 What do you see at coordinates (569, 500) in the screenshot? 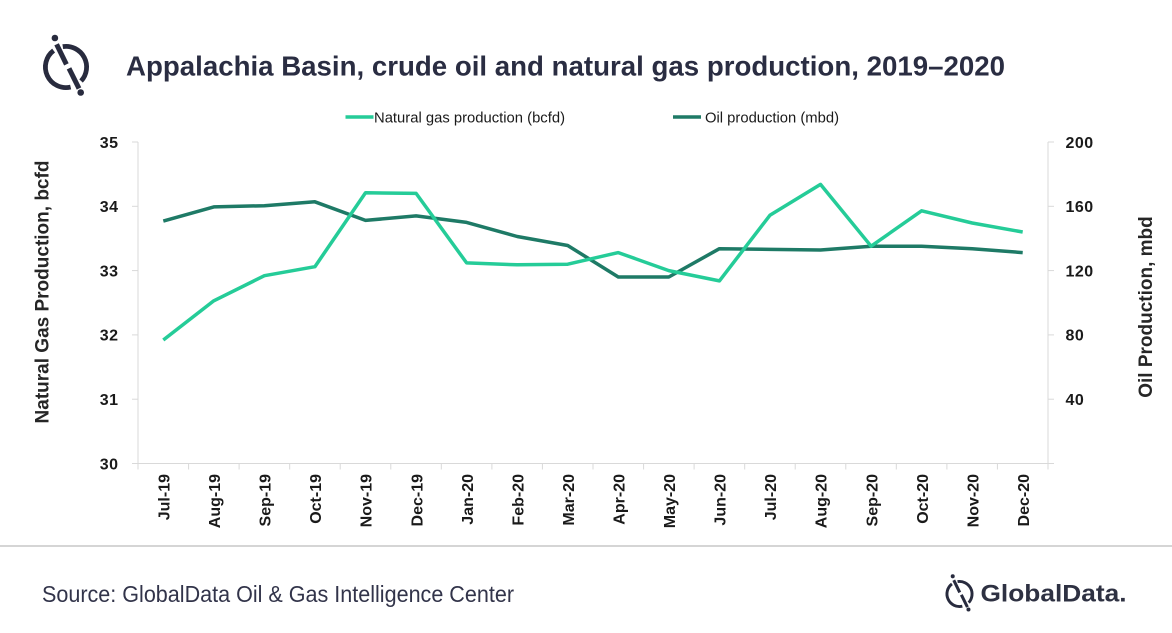
I see `svg-text: Mar-20` at bounding box center [569, 500].